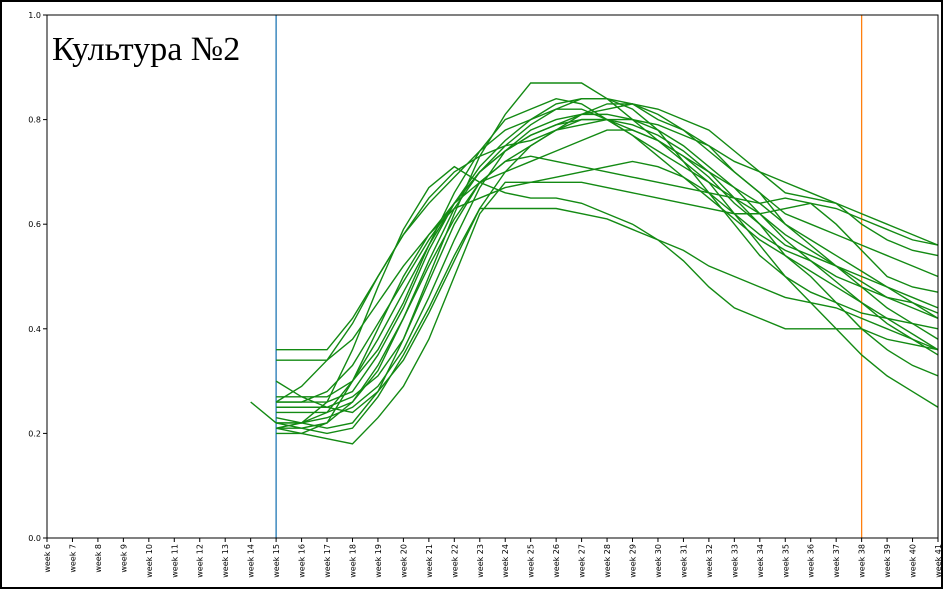 The image size is (943, 589). What do you see at coordinates (862, 561) in the screenshot?
I see `x-tick-label: week 38` at bounding box center [862, 561].